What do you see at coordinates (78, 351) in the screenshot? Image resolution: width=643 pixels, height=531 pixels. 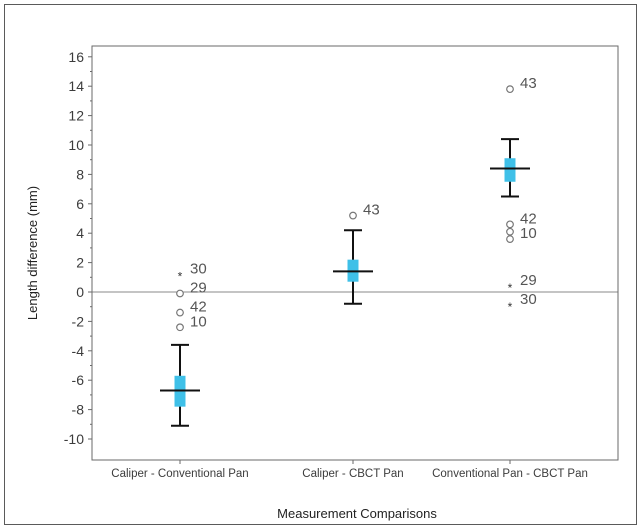 I see `y-tick-label: -4` at bounding box center [78, 351].